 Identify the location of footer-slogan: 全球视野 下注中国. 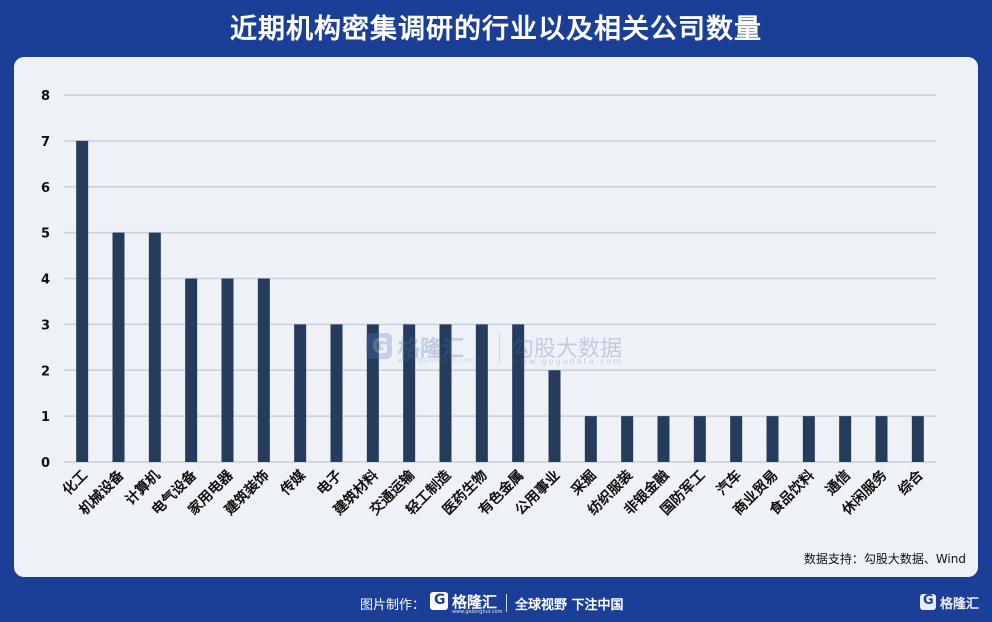
(569, 605).